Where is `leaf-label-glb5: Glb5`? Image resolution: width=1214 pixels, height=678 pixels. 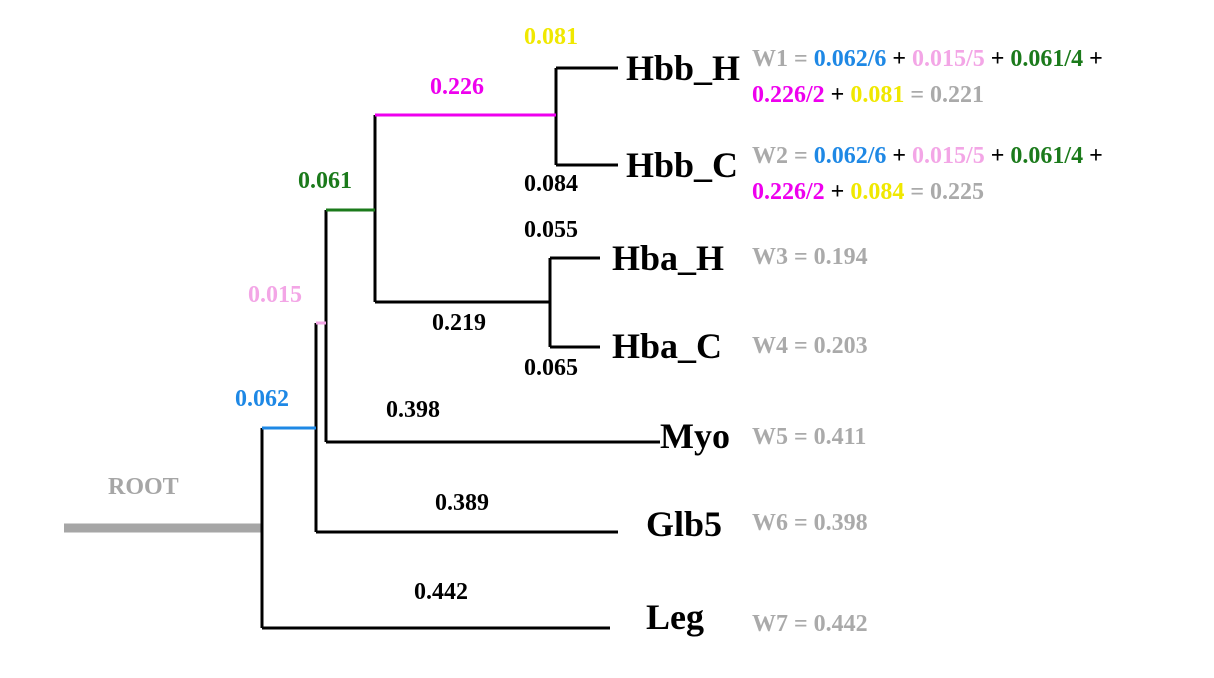 leaf-label-glb5: Glb5 is located at coordinates (684, 524).